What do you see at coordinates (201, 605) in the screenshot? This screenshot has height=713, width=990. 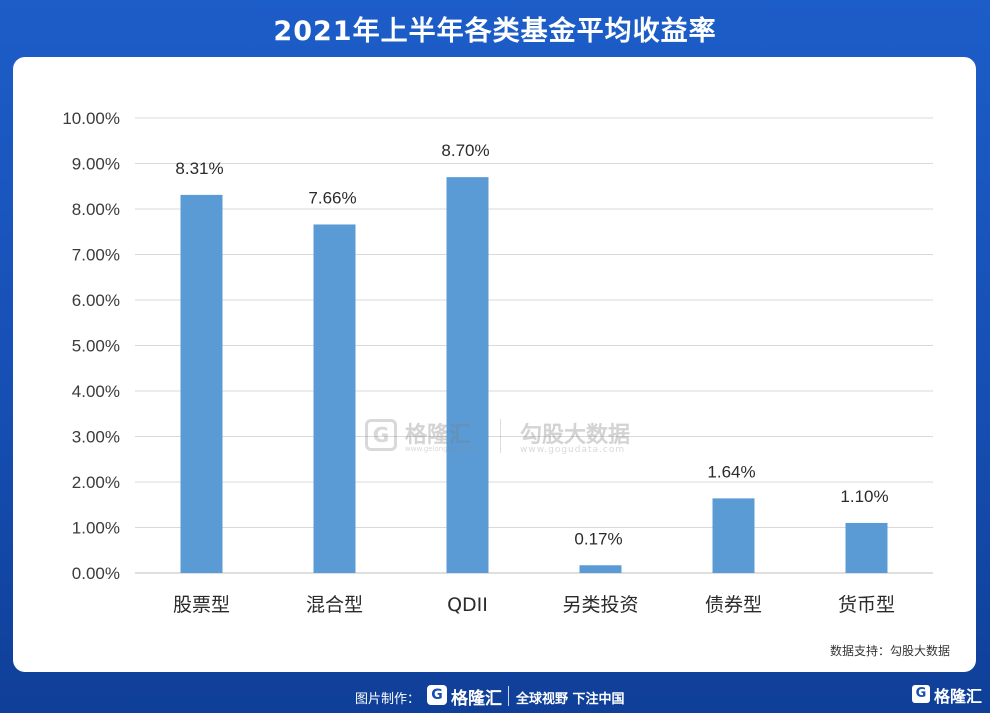 I see `category-label: 股票型` at bounding box center [201, 605].